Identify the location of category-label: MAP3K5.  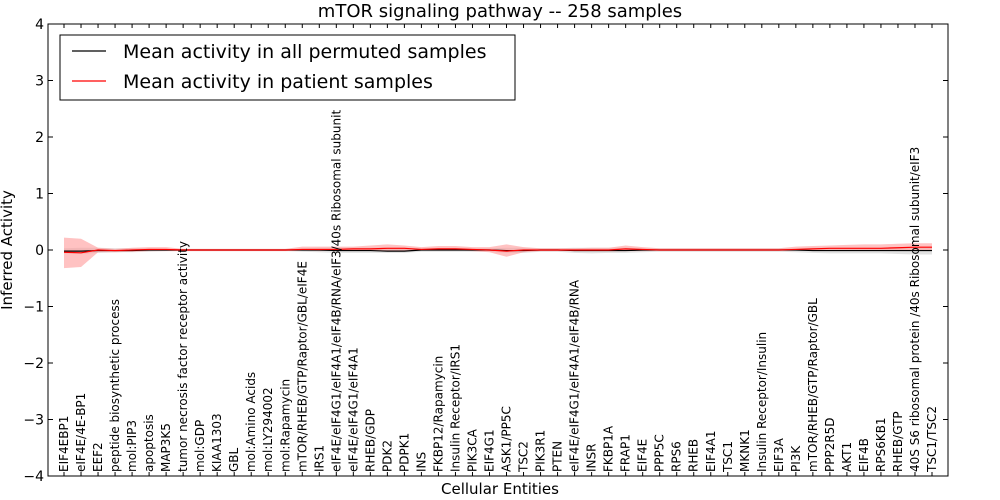
(166, 447).